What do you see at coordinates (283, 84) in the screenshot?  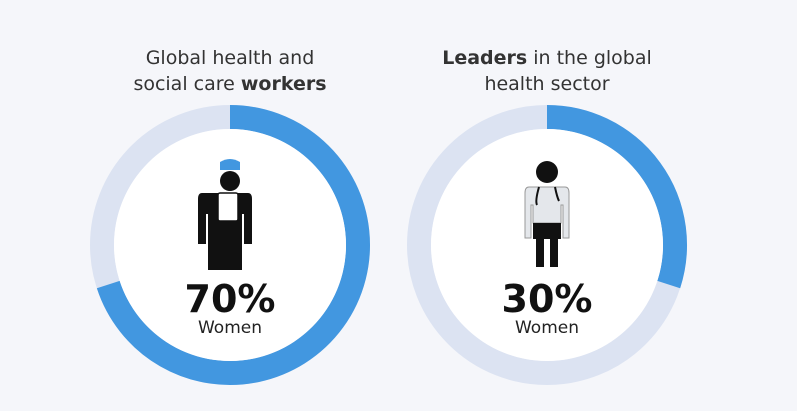 I see `title-segment: workers` at bounding box center [283, 84].